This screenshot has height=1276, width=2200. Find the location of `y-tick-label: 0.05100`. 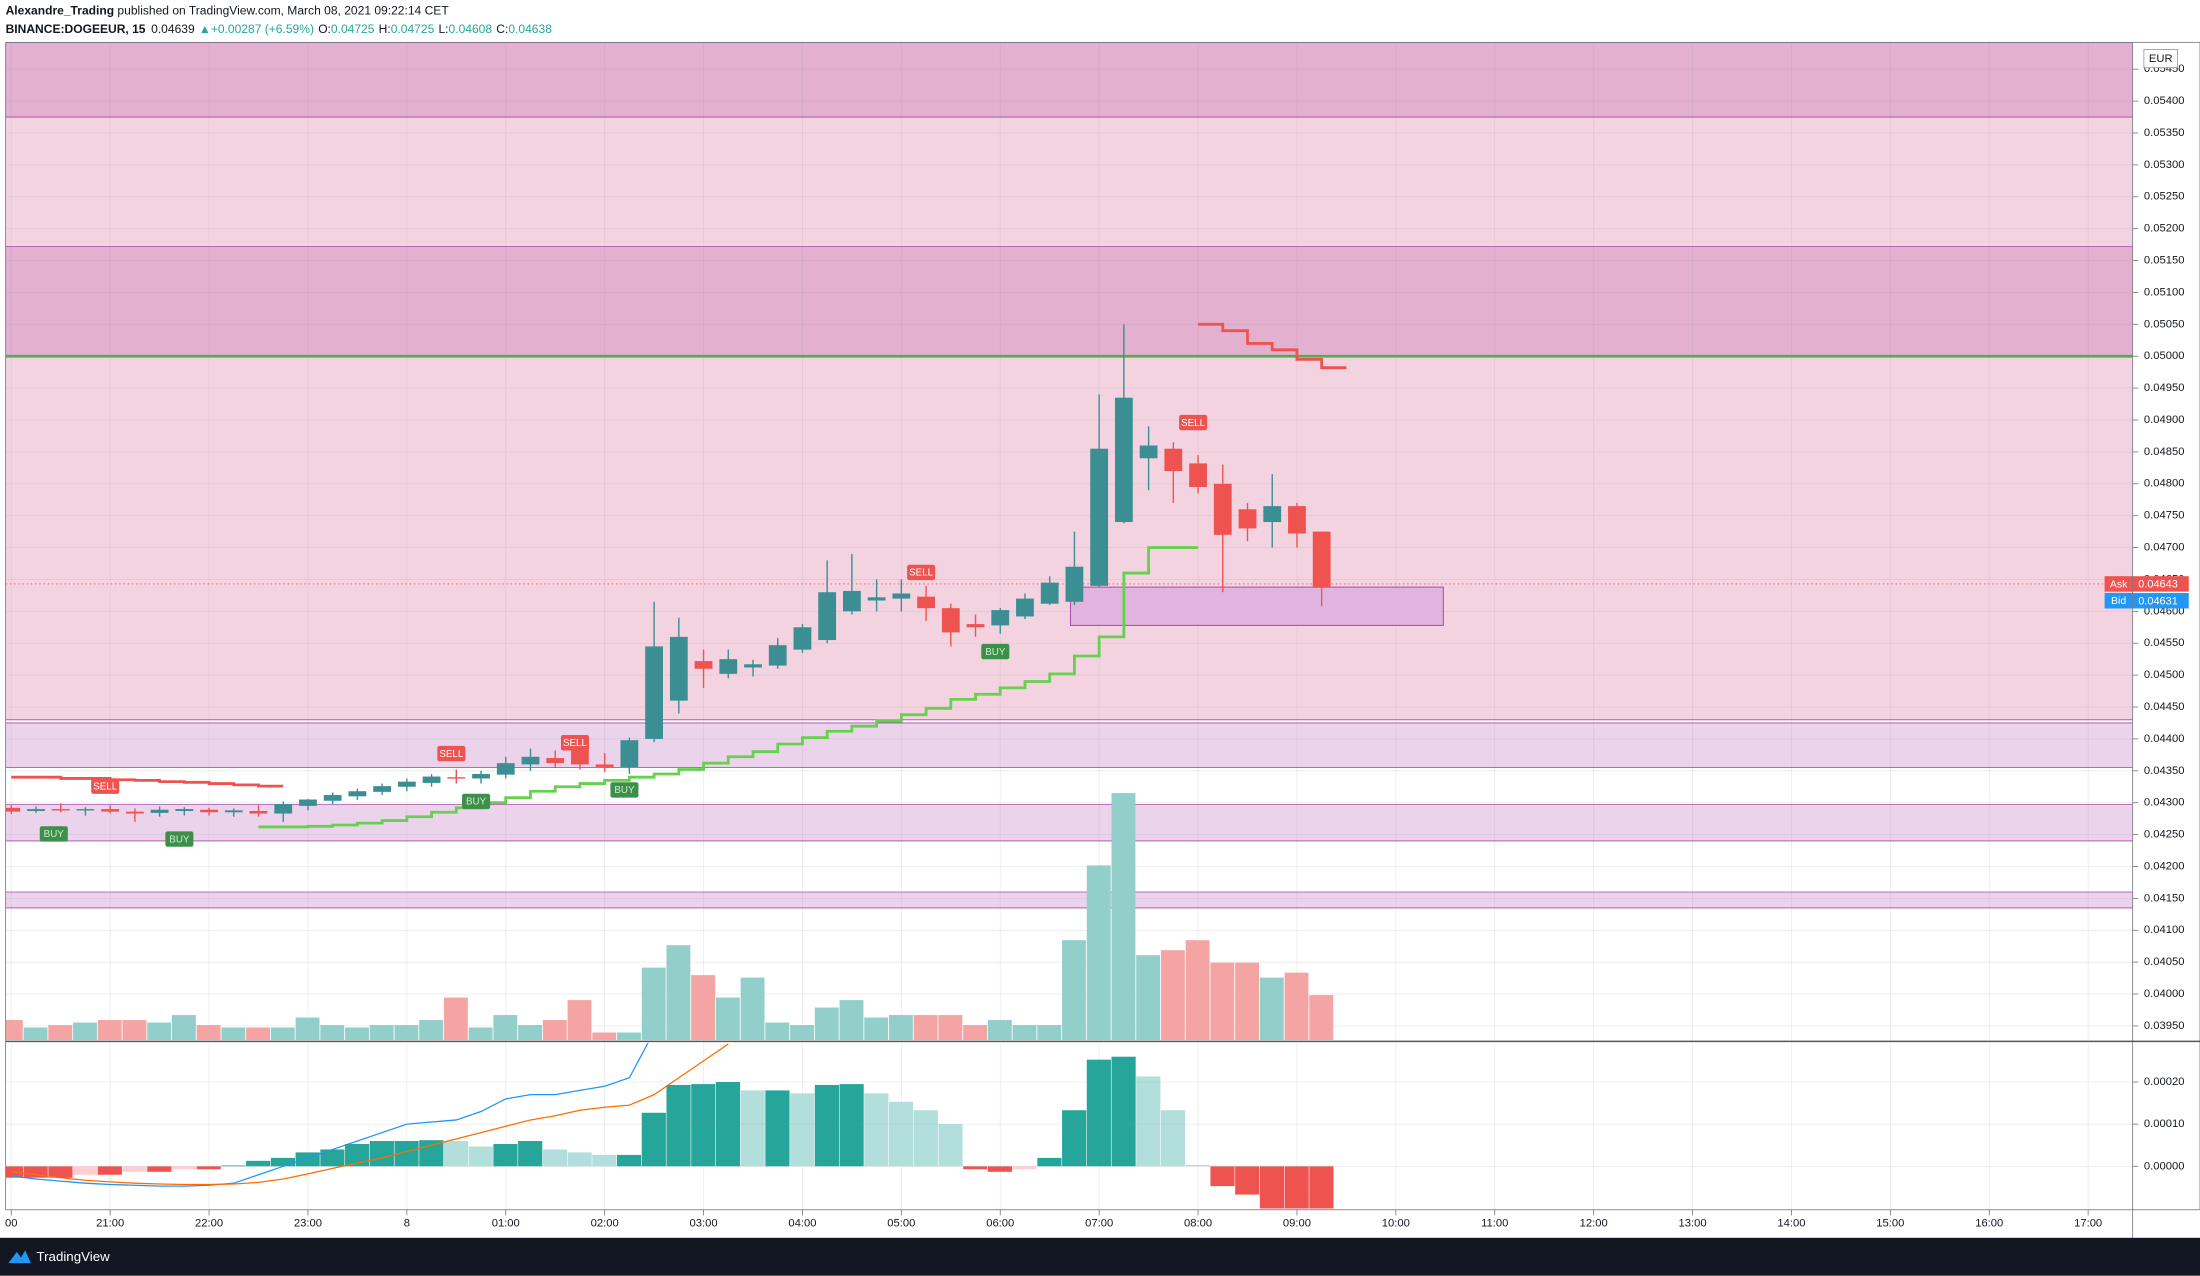

y-tick-label: 0.05100 is located at coordinates (2164, 292).